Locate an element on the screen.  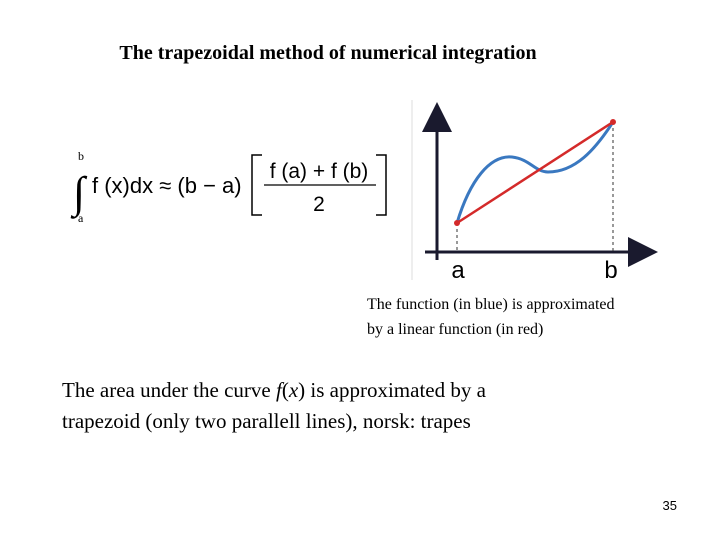
graph: a b is located at coordinates (534, 192).